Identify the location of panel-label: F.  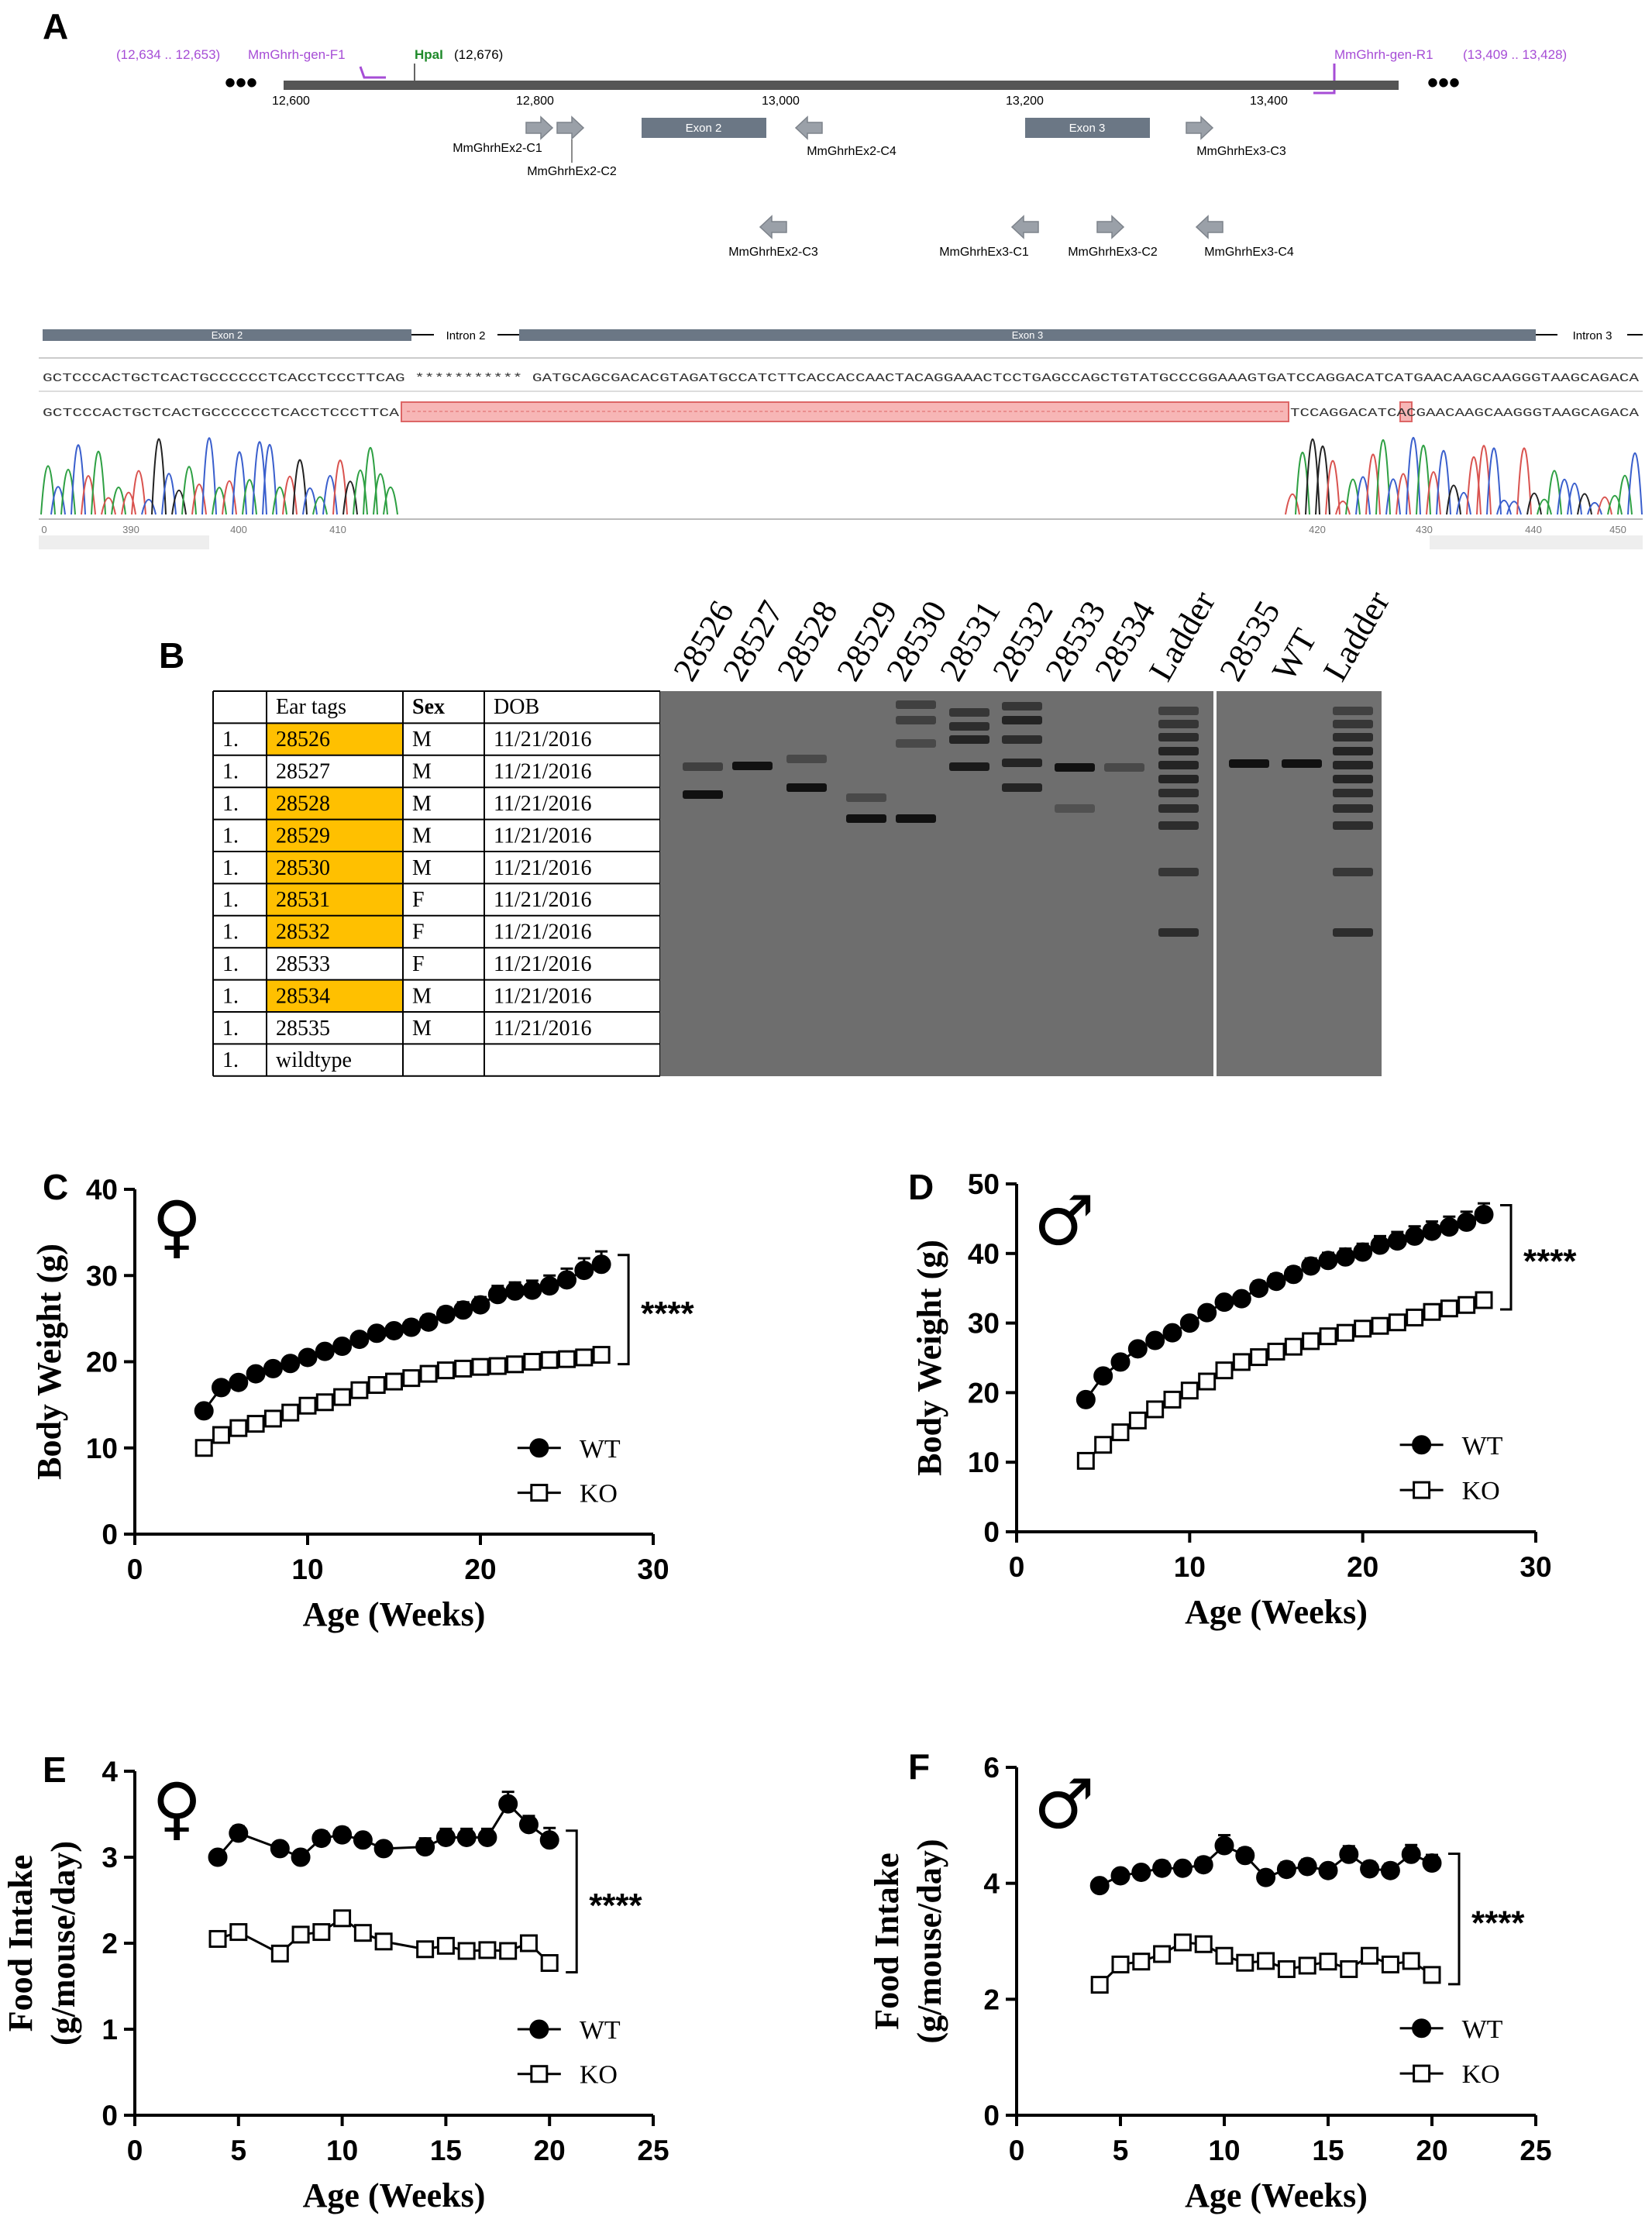
(919, 1766).